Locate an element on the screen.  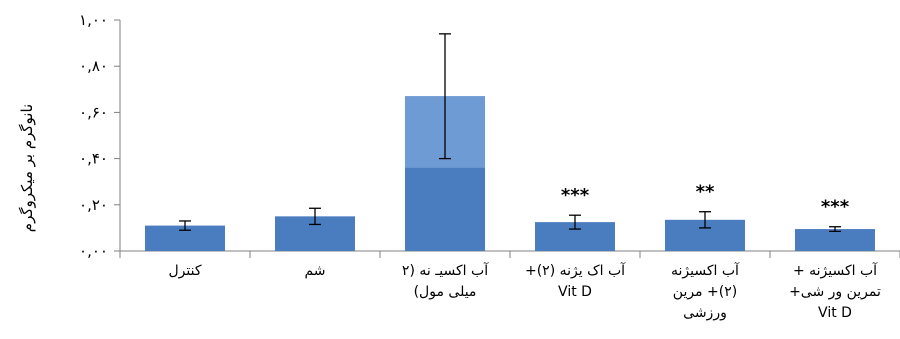
y-tick-label: ۰,۸۰ is located at coordinates (93, 66).